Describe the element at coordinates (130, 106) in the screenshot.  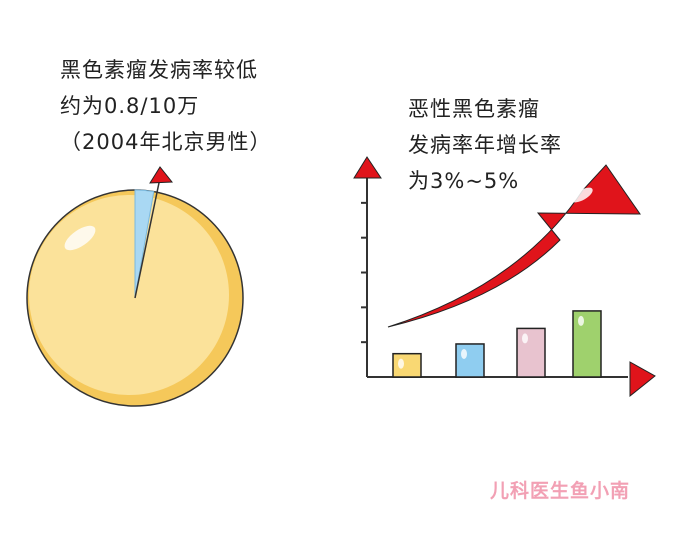
I see `left-caption-line: 约为0.8/10万` at that location.